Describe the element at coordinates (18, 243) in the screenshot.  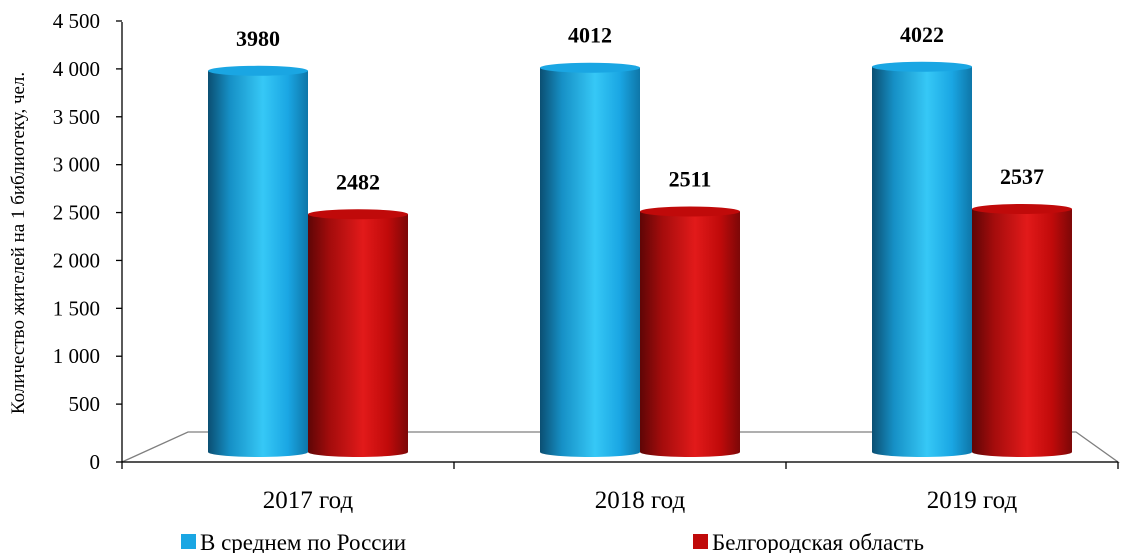
I see `y-axis-label: Количество жителей на 1 библиотеку, чел.` at that location.